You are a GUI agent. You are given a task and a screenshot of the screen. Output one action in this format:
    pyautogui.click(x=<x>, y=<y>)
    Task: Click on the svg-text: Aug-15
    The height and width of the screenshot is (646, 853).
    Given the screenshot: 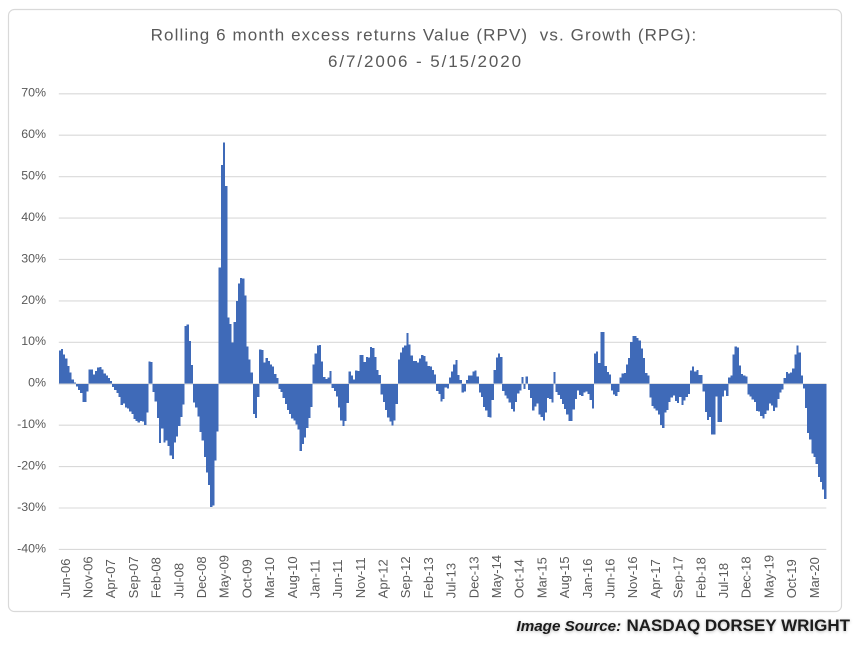 What is the action you would take?
    pyautogui.click(x=564, y=577)
    